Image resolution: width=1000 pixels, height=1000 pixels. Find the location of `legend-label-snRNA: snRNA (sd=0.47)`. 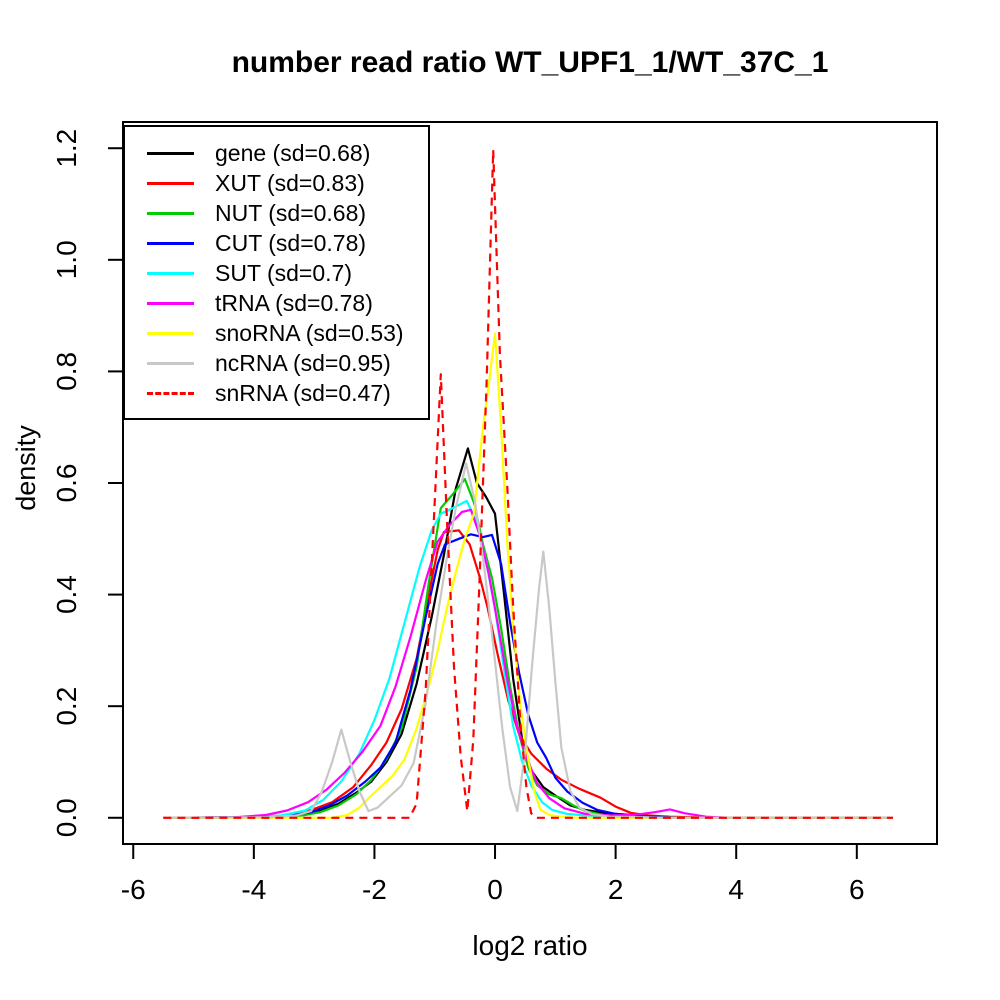

legend-label-snRNA: snRNA (sd=0.47) is located at coordinates (303, 392).